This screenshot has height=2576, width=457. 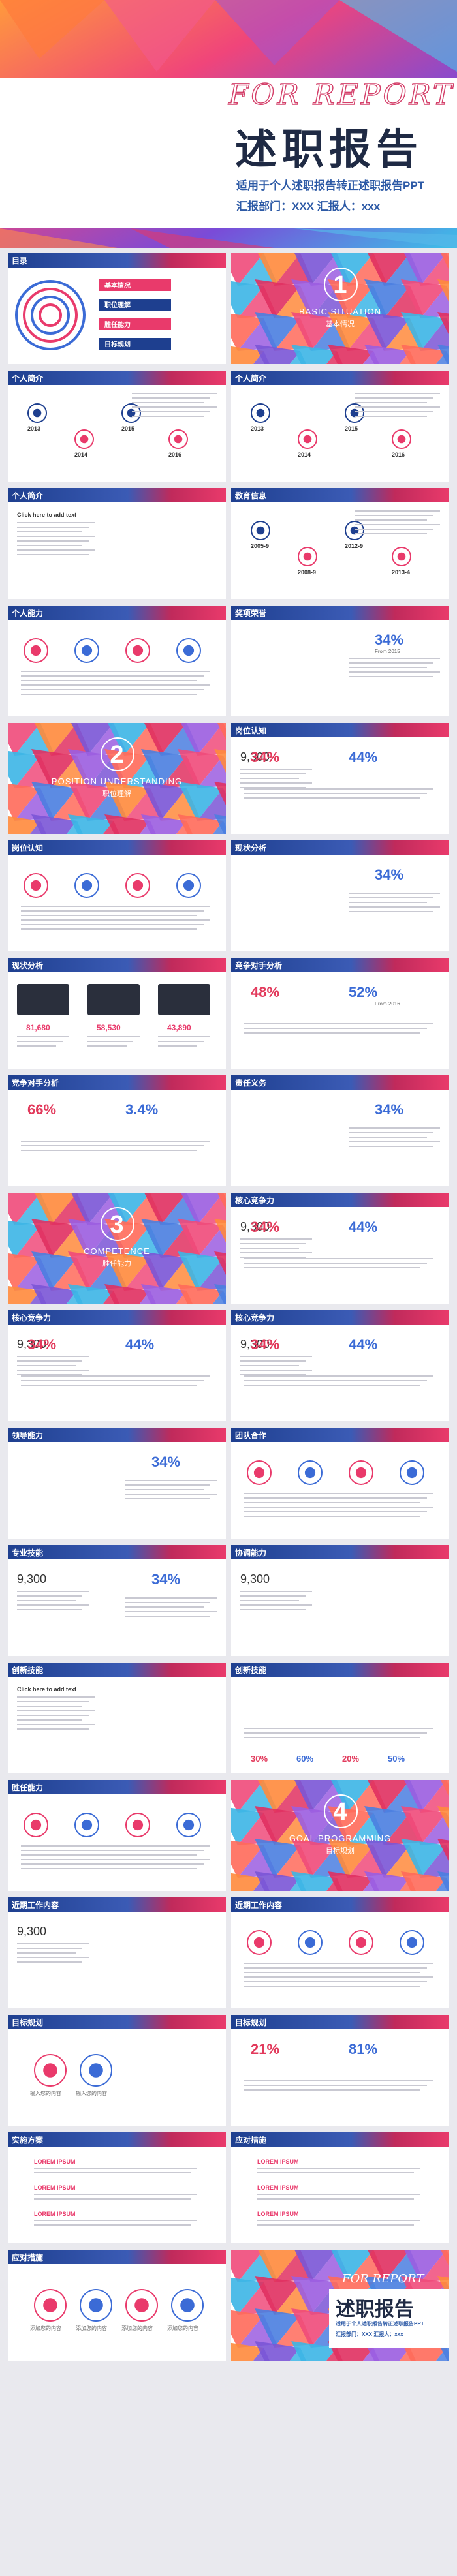 What do you see at coordinates (55, 2161) in the screenshot?
I see `lorem-tag: LOREM IPSUM` at bounding box center [55, 2161].